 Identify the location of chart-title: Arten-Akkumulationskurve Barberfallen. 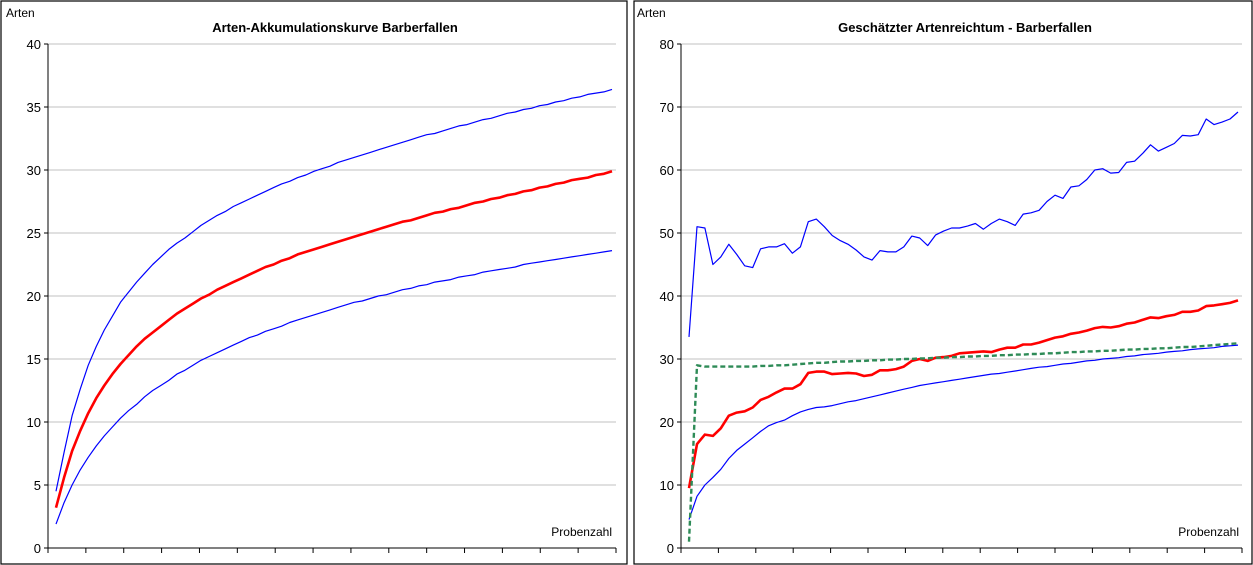
(335, 27).